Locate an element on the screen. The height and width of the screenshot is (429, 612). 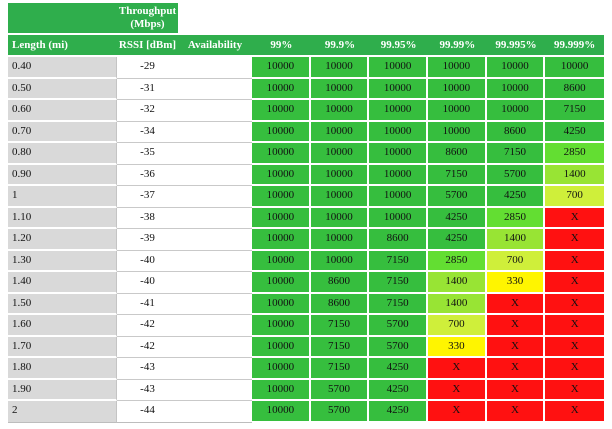
table-row: 1.80 -43 10000 7150 4250 X X X is located at coordinates (306, 369).